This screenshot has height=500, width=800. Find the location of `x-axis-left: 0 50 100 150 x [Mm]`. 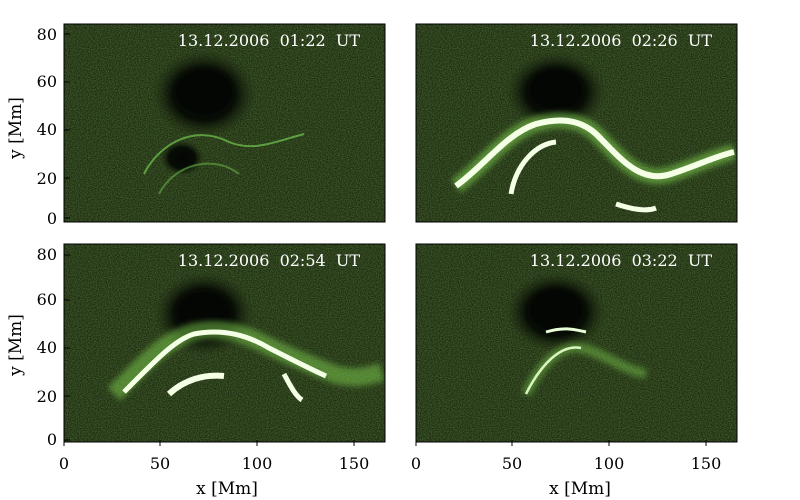

x-axis-left: 0 50 100 150 x [Mm] is located at coordinates (214, 476).